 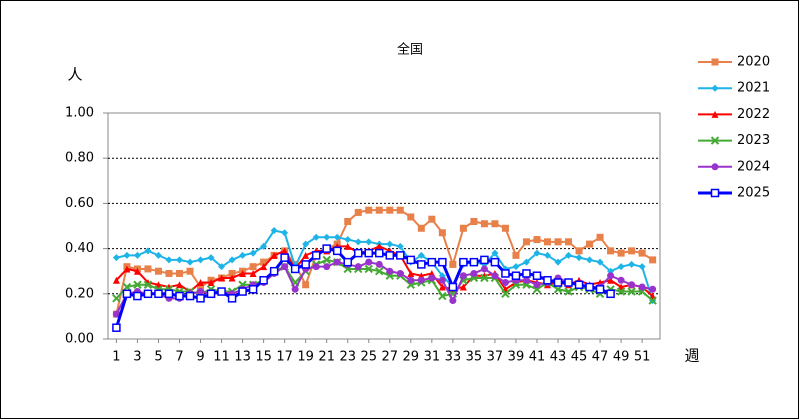 What do you see at coordinates (116, 357) in the screenshot?
I see `x-tick-label: 1` at bounding box center [116, 357].